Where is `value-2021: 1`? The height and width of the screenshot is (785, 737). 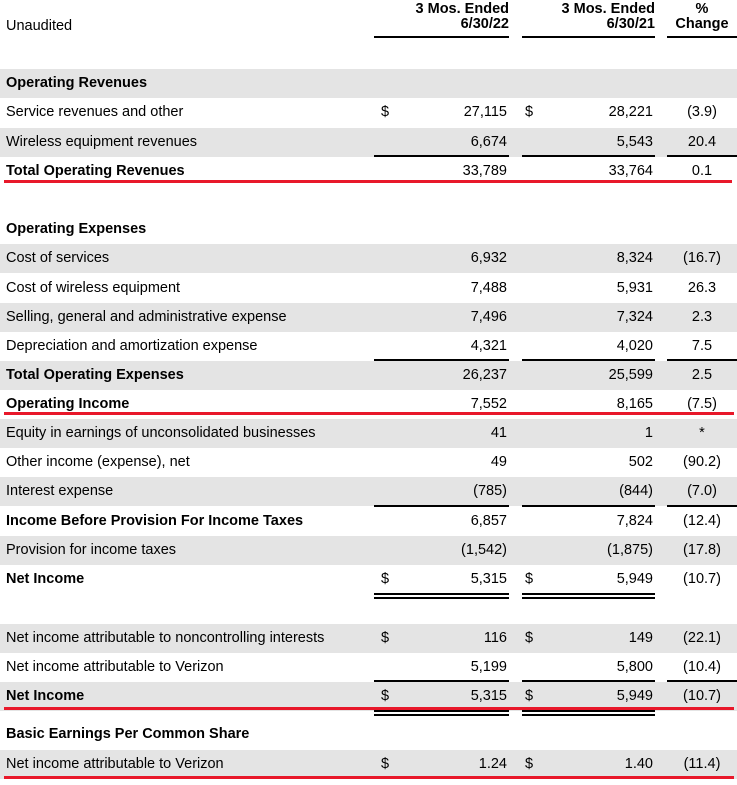 value-2021: 1 is located at coordinates (648, 433).